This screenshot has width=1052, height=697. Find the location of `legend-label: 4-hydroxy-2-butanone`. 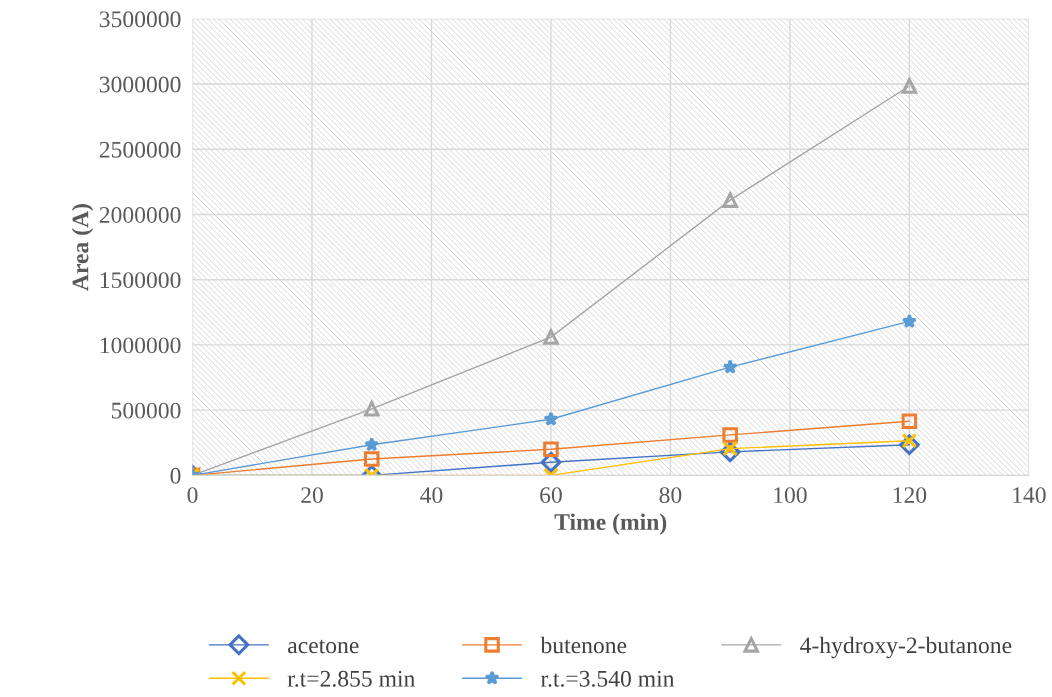

legend-label: 4-hydroxy-2-butanone is located at coordinates (906, 647).